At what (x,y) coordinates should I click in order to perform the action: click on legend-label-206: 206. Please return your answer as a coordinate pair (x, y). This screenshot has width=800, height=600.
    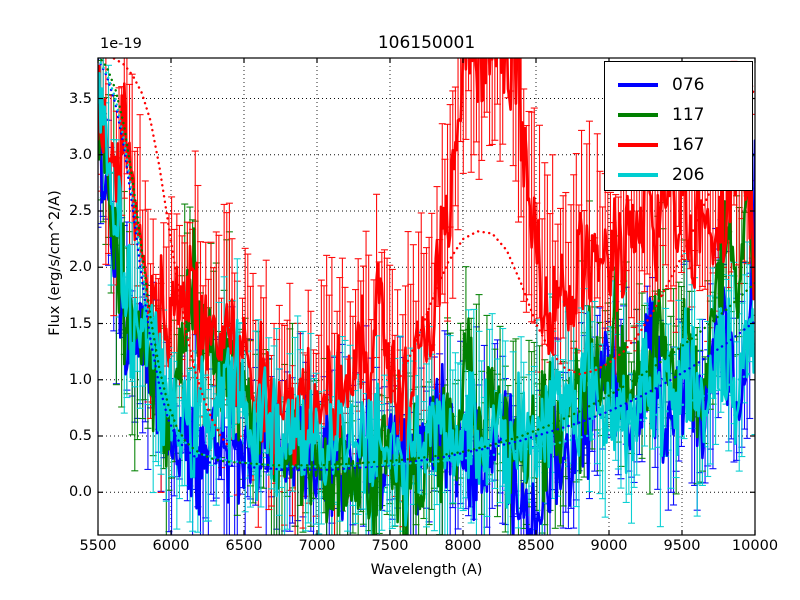
    Looking at the image, I should click on (688, 174).